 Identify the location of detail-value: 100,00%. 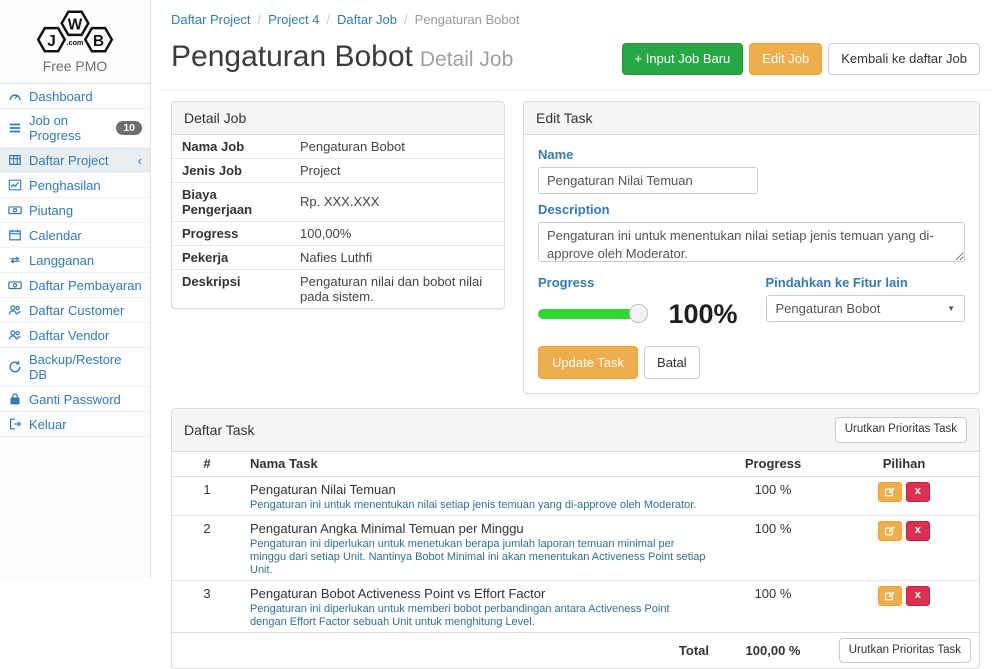
(397, 233).